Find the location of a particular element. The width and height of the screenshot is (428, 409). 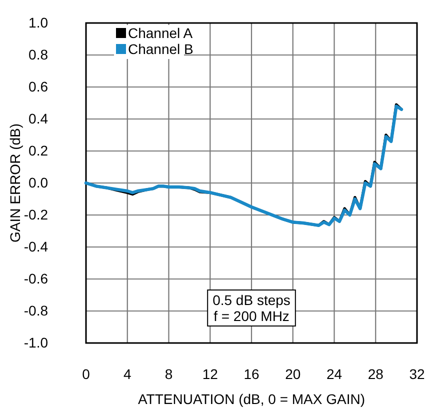

y-axis-title: GAIN ERROR (dB) is located at coordinates (15, 183).